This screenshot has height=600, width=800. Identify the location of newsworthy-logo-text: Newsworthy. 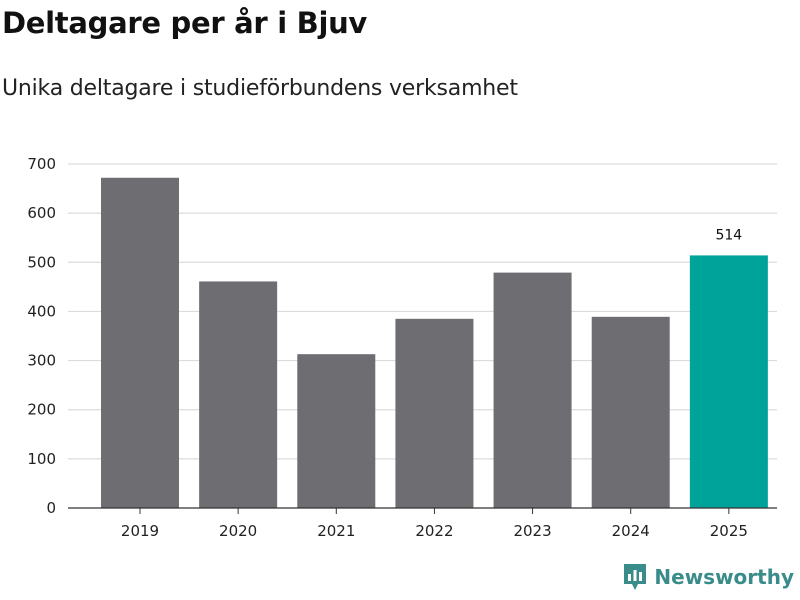
(724, 577).